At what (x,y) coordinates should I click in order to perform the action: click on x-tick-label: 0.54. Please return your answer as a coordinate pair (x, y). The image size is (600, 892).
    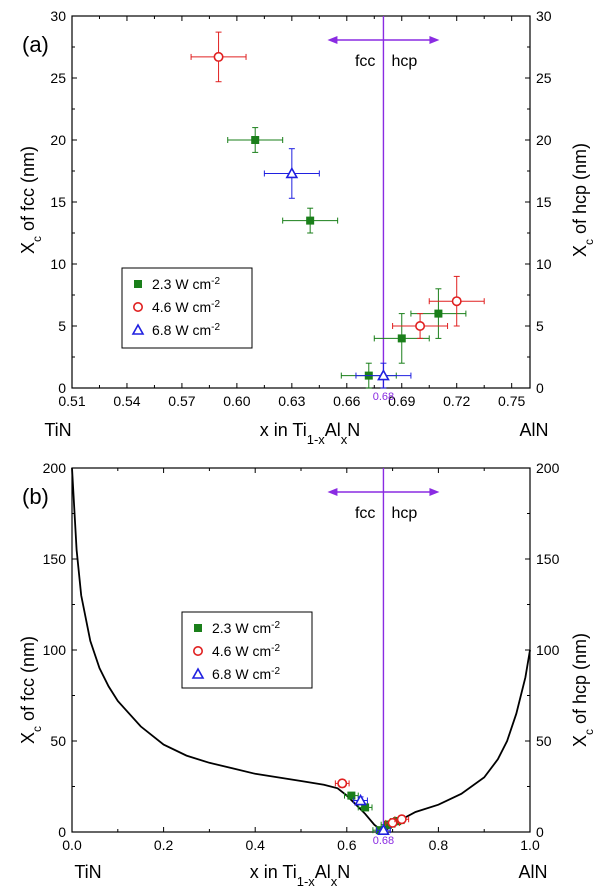
    Looking at the image, I should click on (126, 401).